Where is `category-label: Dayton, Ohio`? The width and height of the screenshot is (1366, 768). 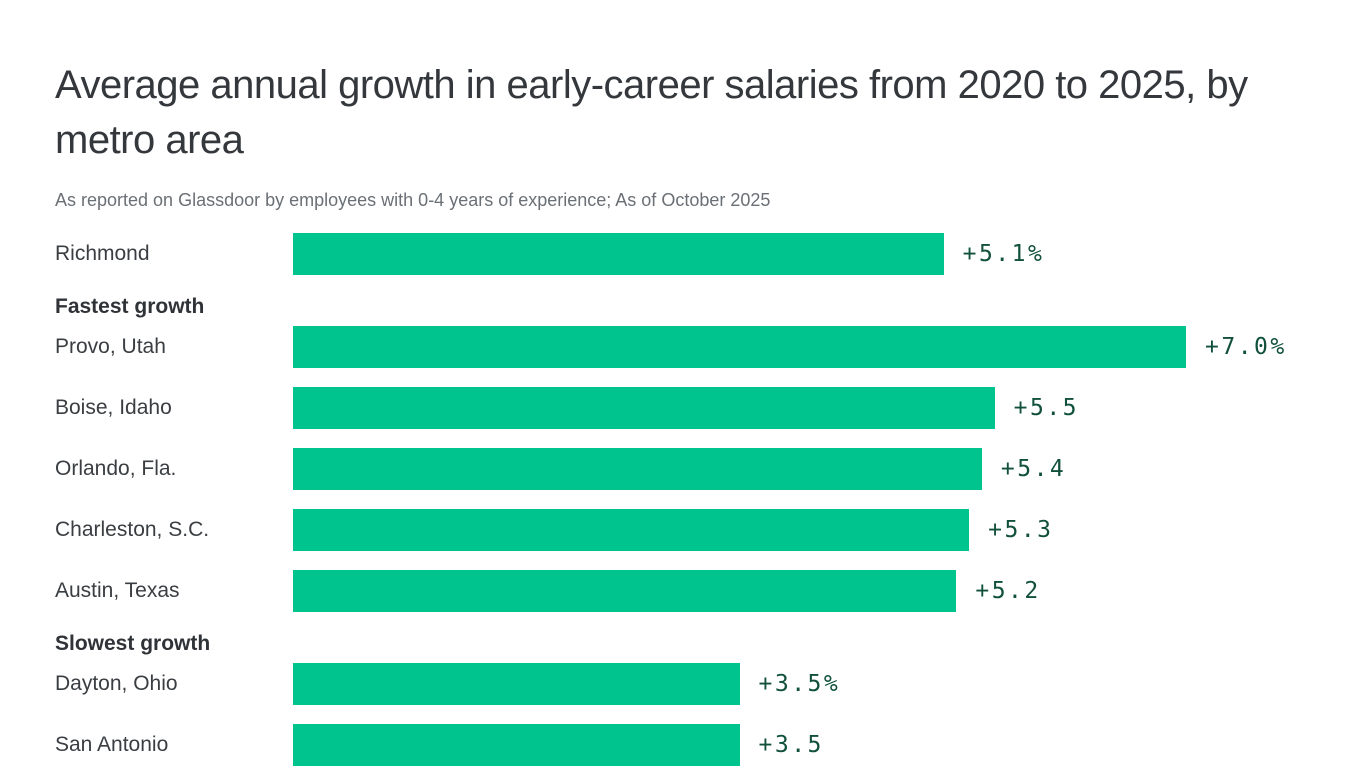
category-label: Dayton, Ohio is located at coordinates (116, 683).